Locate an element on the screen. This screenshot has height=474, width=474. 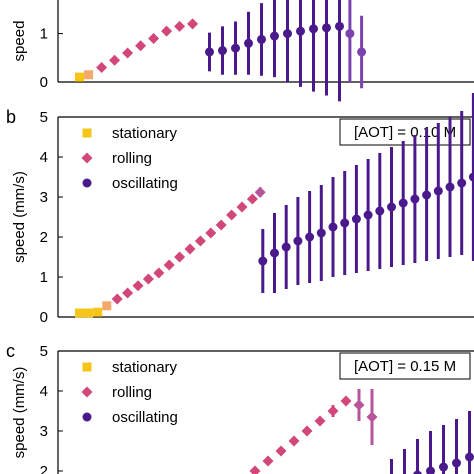
panel-2-annotation-box is located at coordinates (405, 132).